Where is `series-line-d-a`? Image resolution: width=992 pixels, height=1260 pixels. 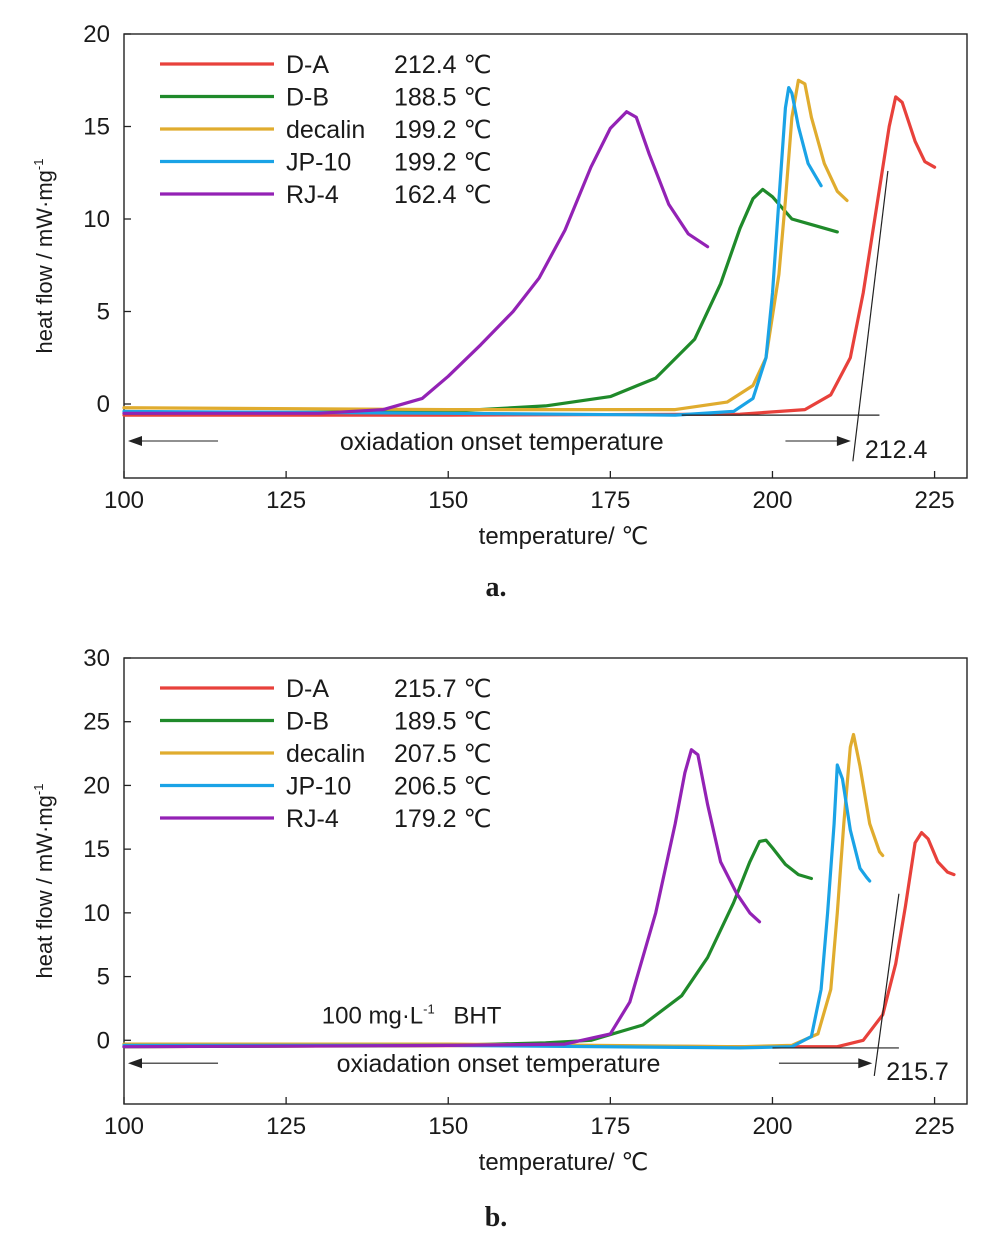
series-line-d-a is located at coordinates (539, 940).